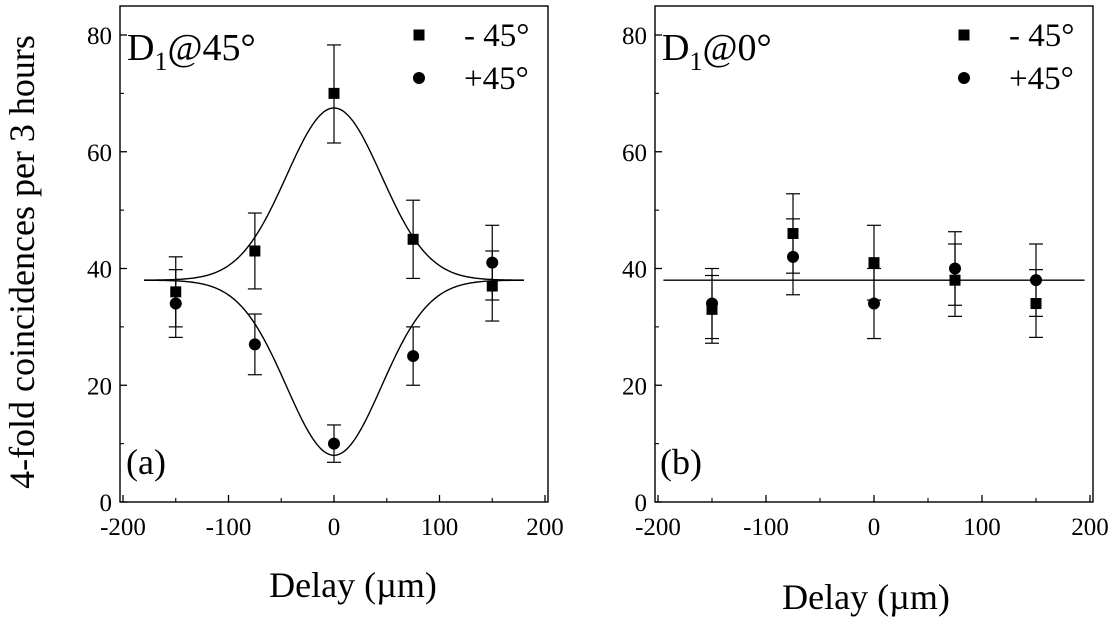  What do you see at coordinates (736, 48) in the screenshot?
I see `panel-title-rest-b: @0°` at bounding box center [736, 48].